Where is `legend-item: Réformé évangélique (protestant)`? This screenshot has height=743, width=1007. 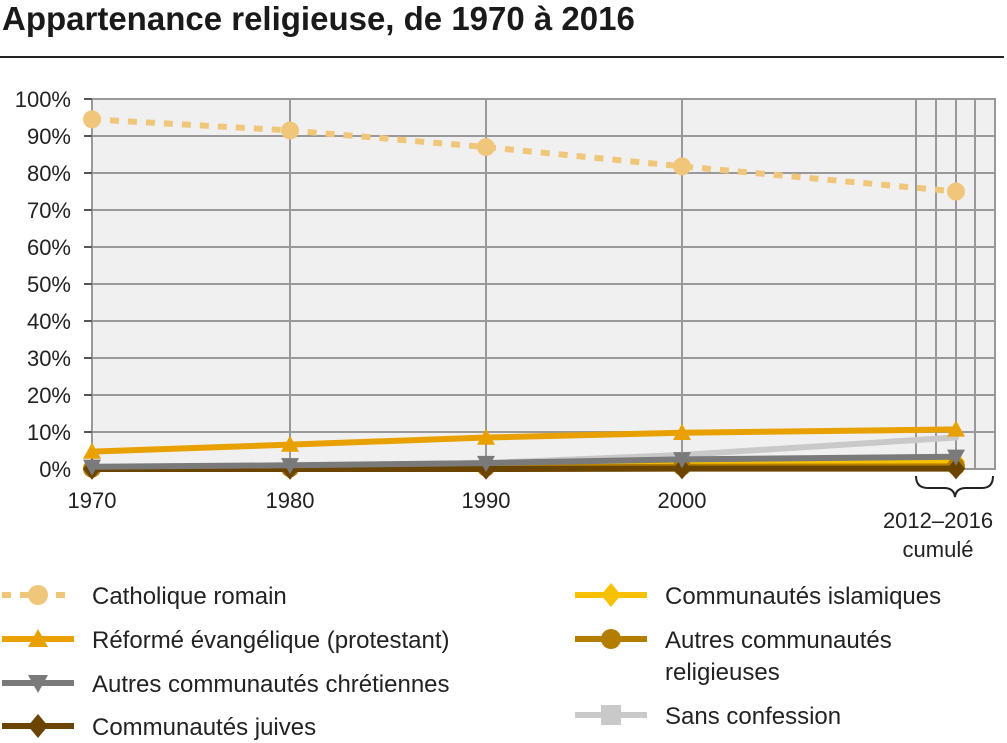
legend-item: Réformé évangélique (protestant) is located at coordinates (226, 640).